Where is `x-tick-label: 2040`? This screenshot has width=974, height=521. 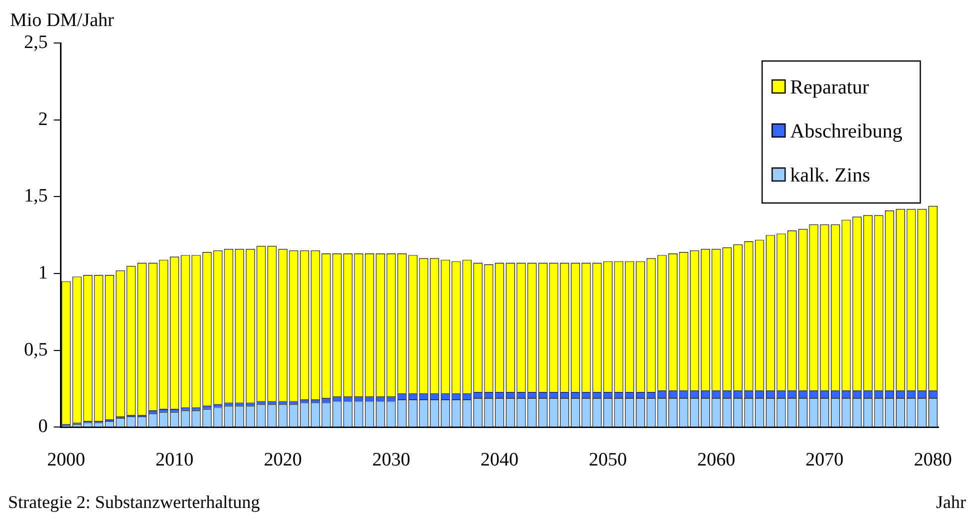 x-tick-label: 2040 is located at coordinates (499, 460).